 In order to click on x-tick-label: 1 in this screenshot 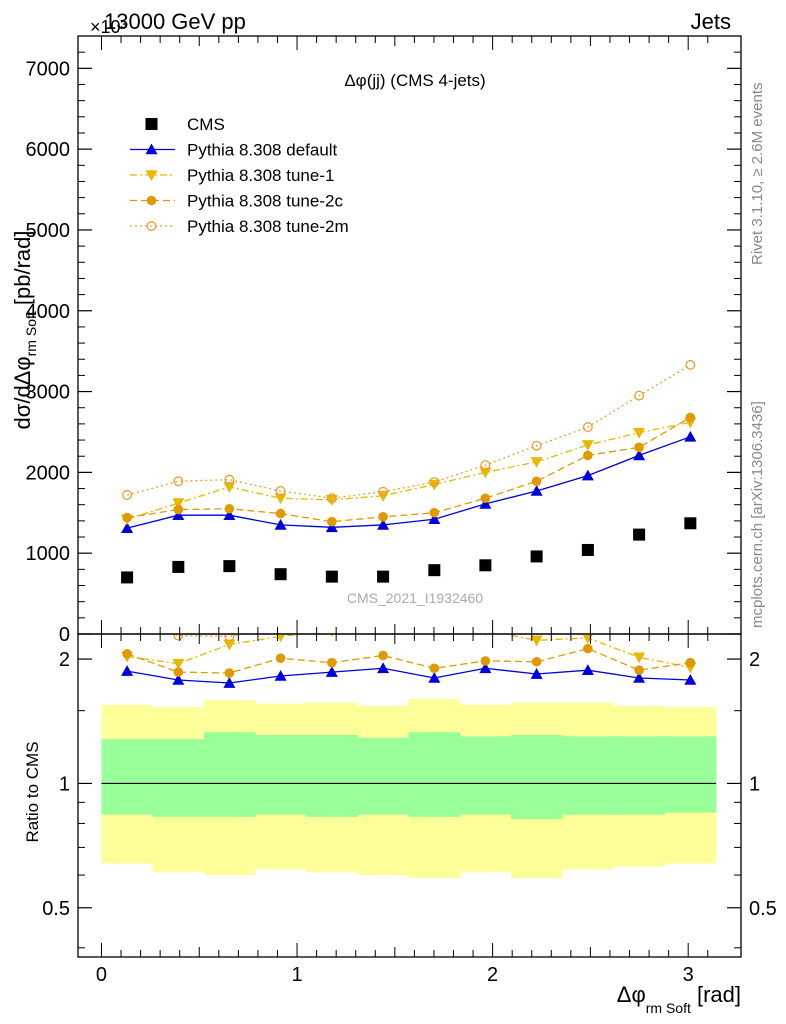, I will do `click(296, 975)`.